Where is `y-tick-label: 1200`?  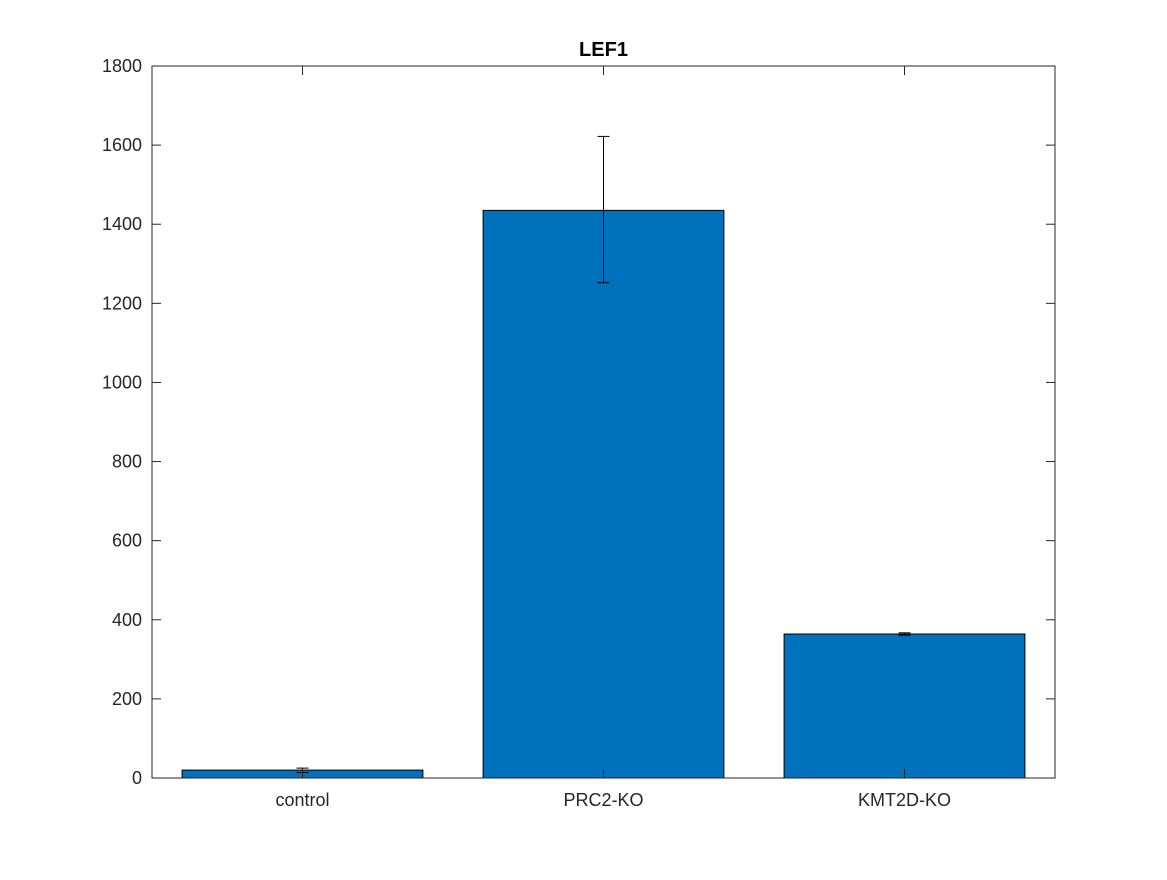 y-tick-label: 1200 is located at coordinates (122, 303).